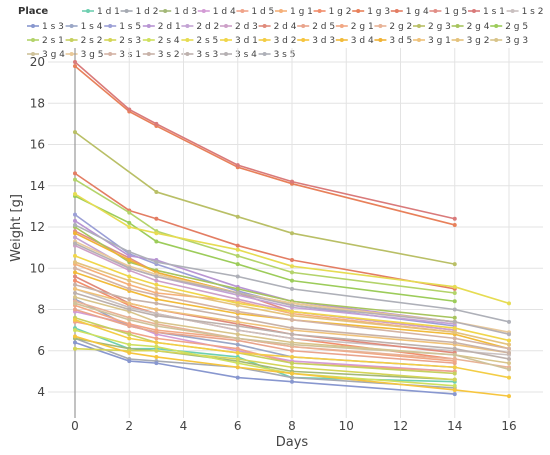 Image resolution: width=550 pixels, height=455 pixels. Describe the element at coordinates (37, 145) in the screenshot. I see `y-tick-label: 16` at that location.